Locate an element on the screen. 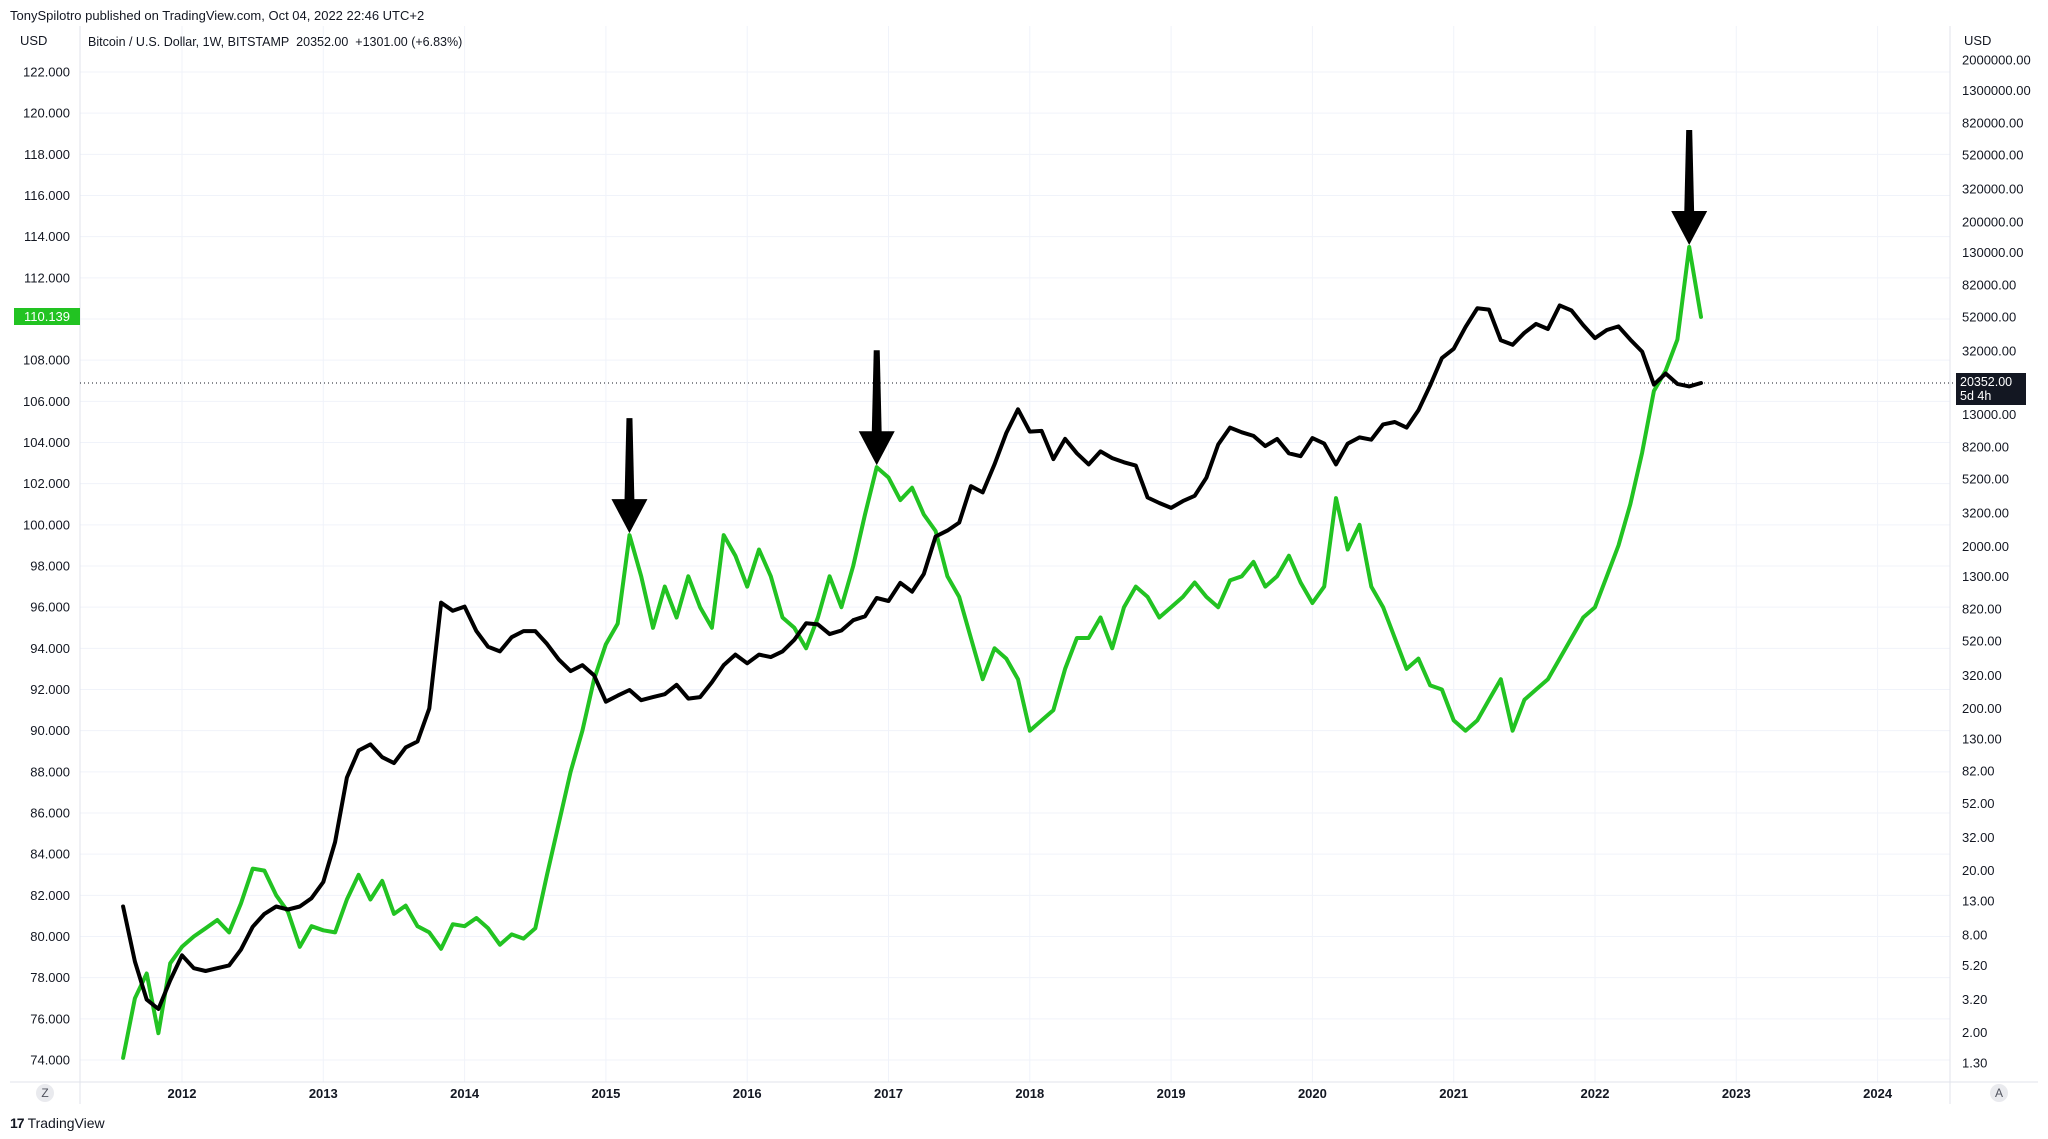 This screenshot has width=2048, height=1139. right-axis-tick-label: 520.00 is located at coordinates (1982, 641).